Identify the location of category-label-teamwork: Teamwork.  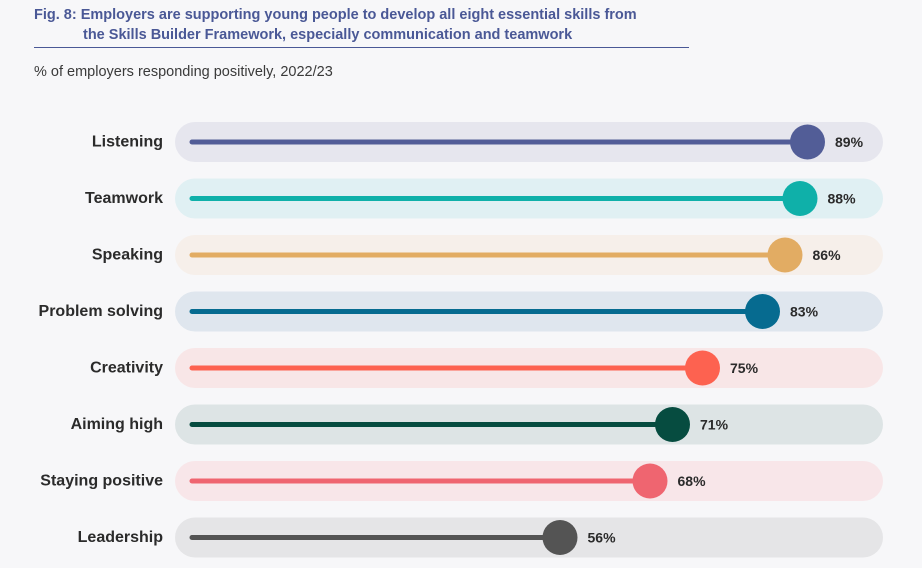
(124, 198).